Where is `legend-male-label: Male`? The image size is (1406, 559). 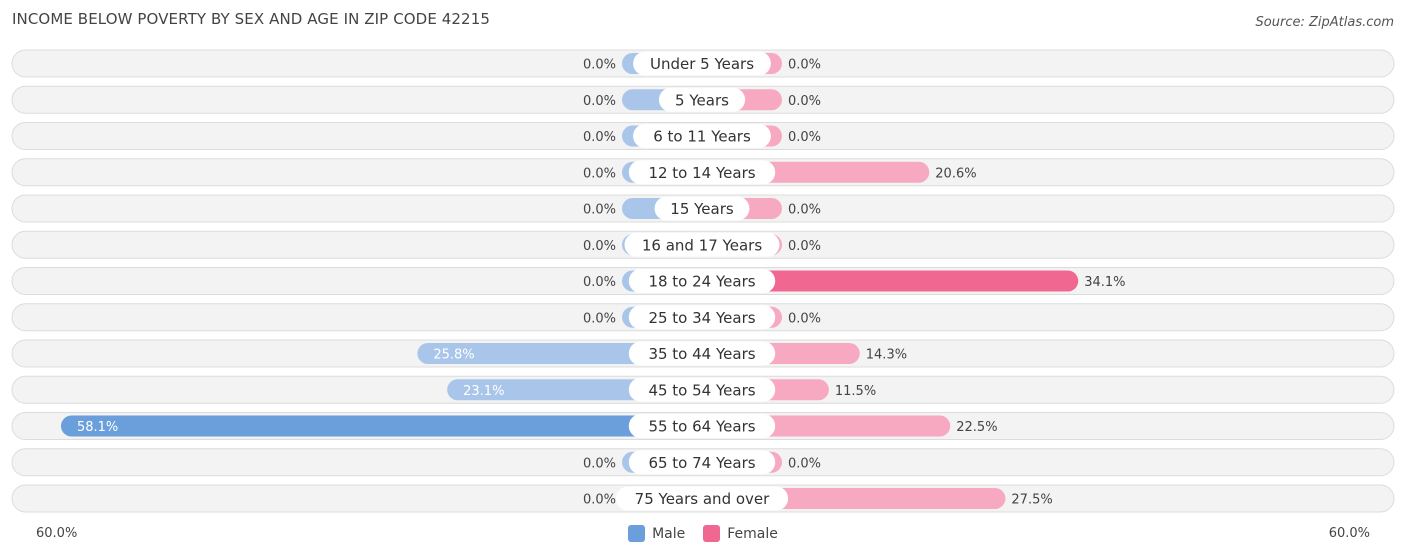
legend-male-label: Male is located at coordinates (669, 533).